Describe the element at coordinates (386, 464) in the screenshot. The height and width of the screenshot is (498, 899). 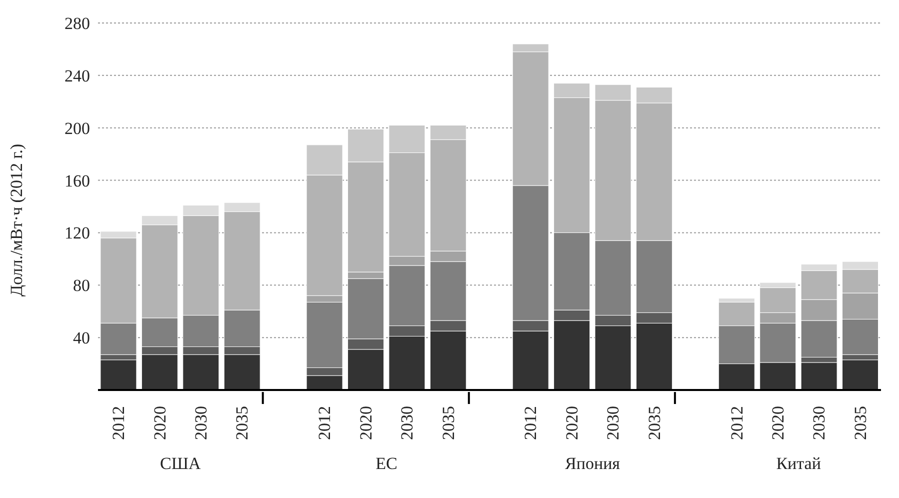
I see `text: ЕС` at that location.